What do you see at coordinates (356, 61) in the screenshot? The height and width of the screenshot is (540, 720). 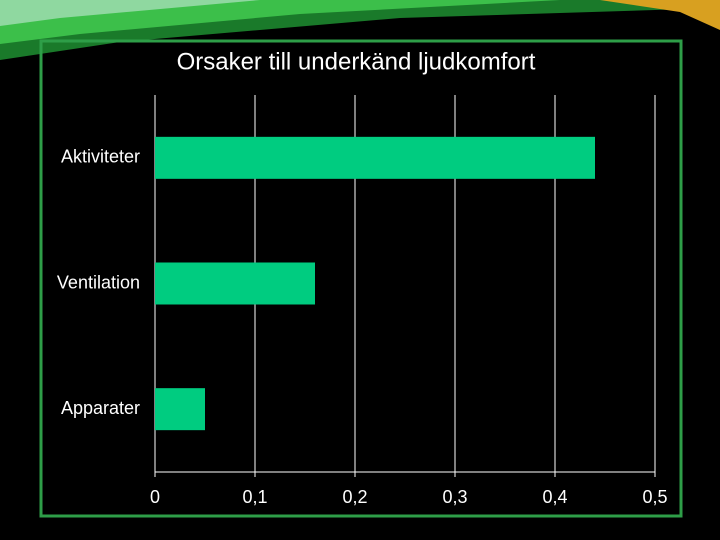 I see `chart-title: Orsaker till underkänd ljudkomfort` at bounding box center [356, 61].